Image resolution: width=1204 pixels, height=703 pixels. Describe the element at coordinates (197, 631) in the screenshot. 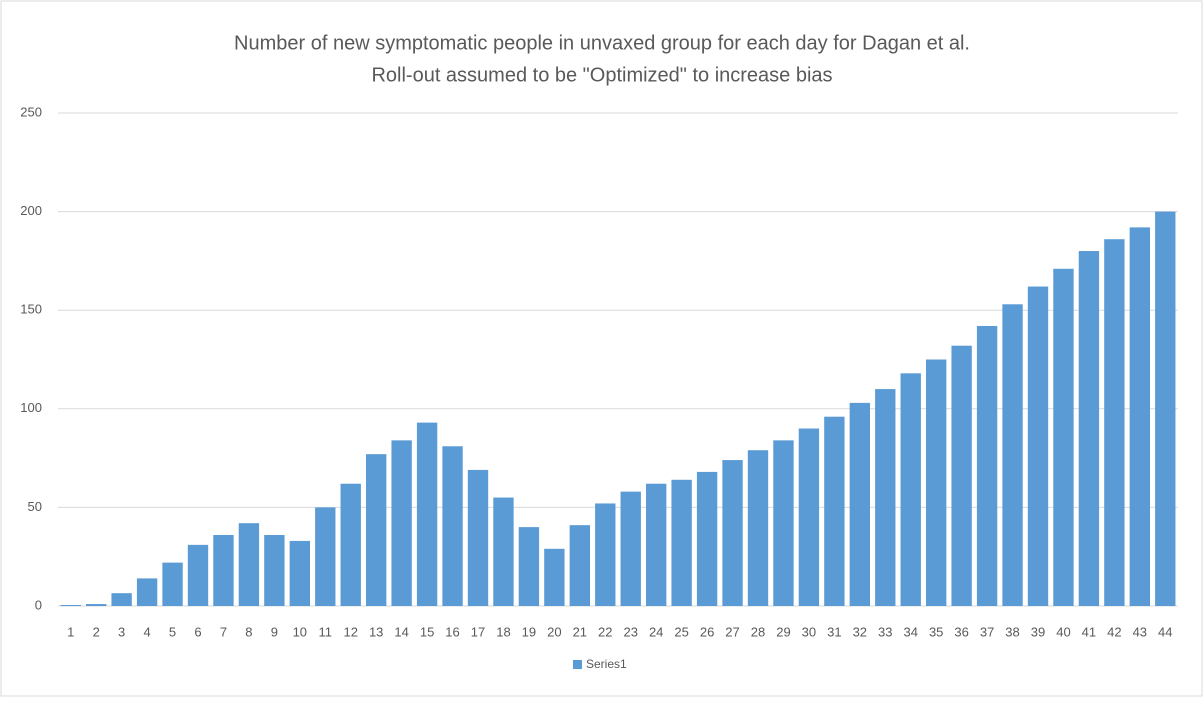

I see `x-tick-label: 6` at that location.